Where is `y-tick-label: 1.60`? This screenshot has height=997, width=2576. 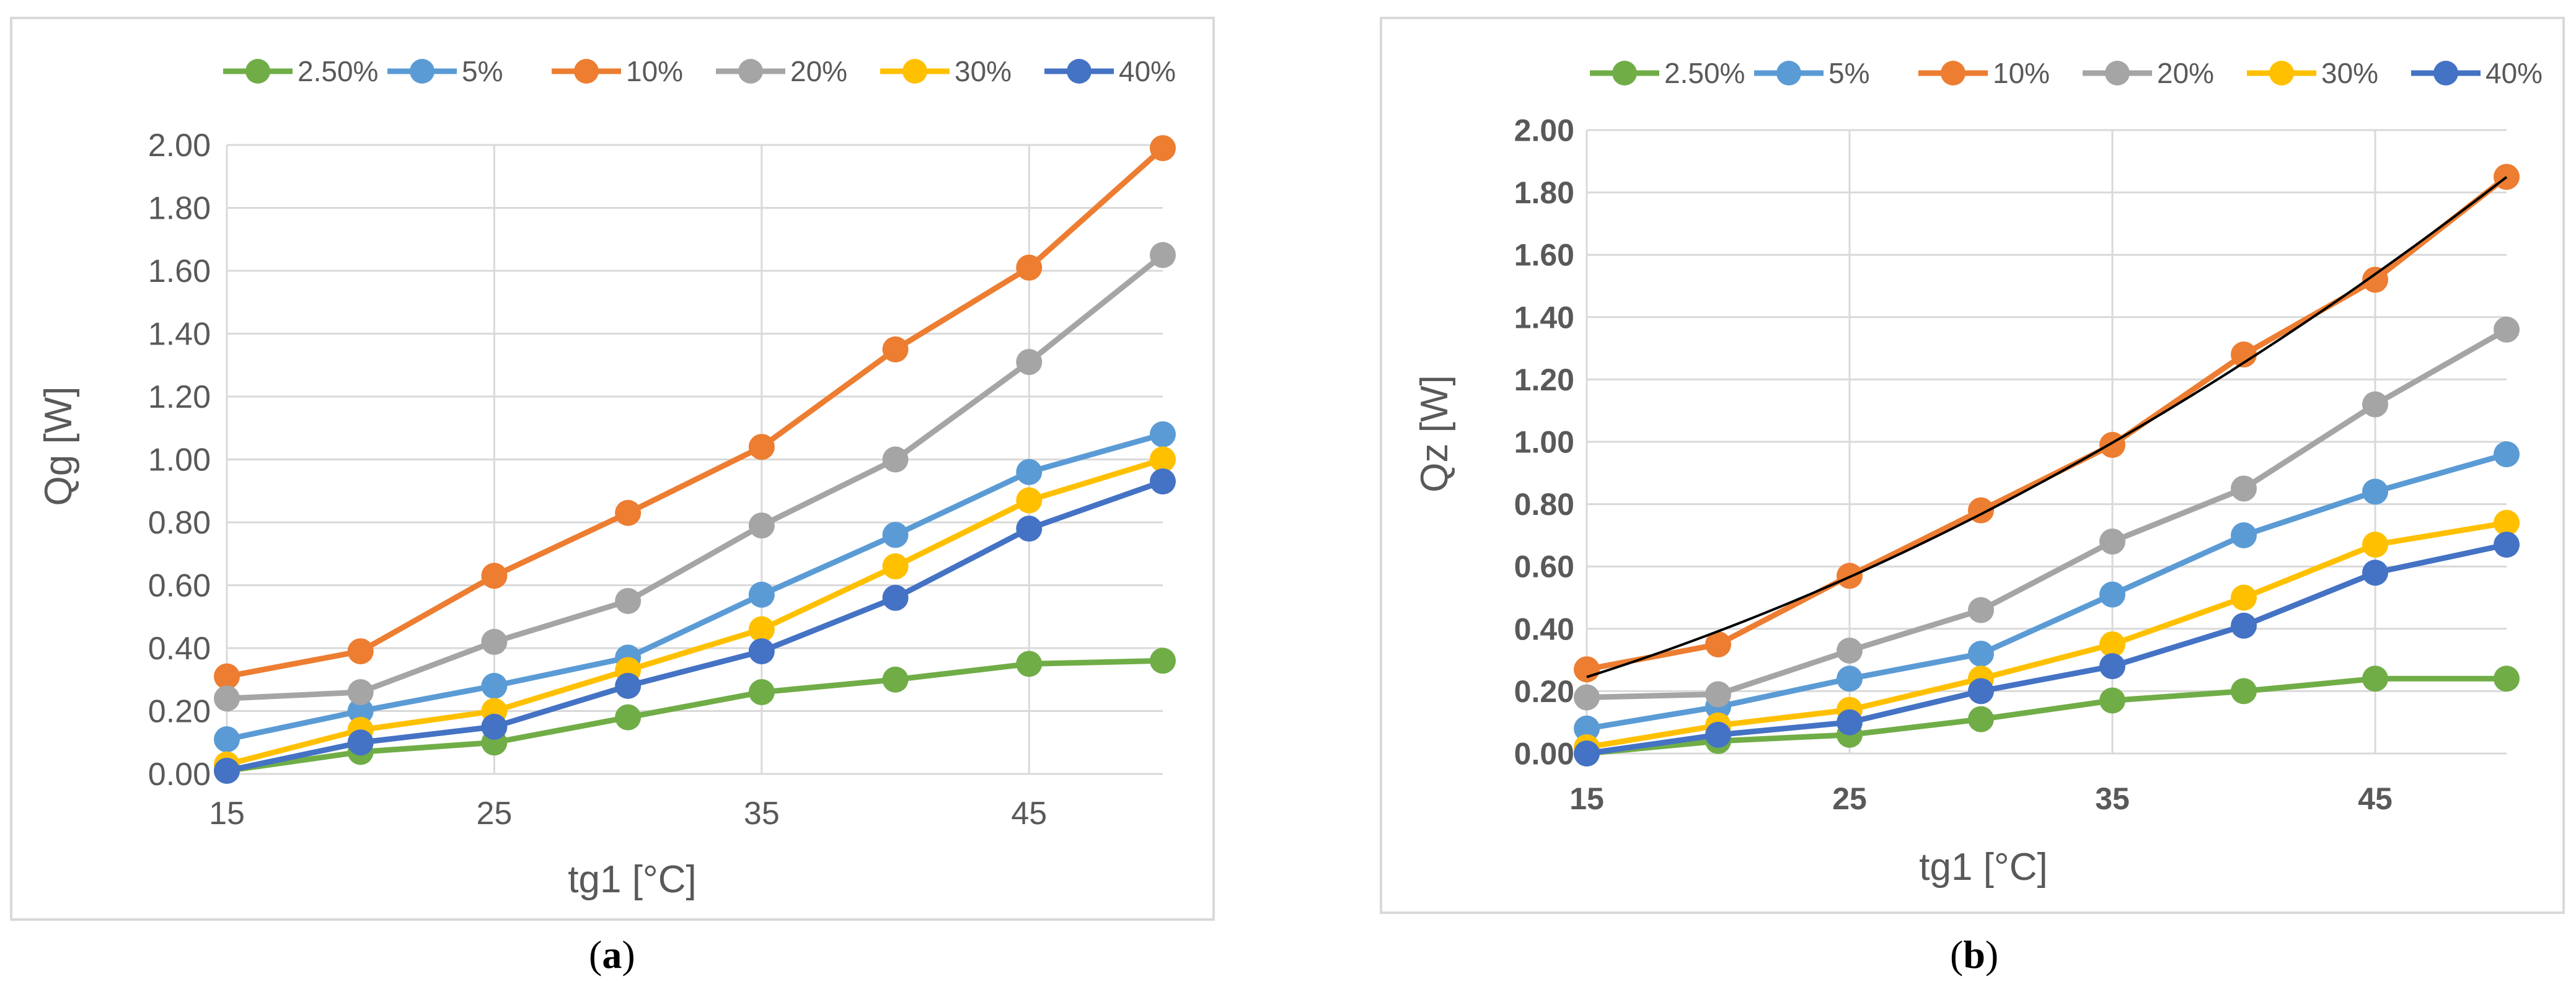
y-tick-label: 1.60 is located at coordinates (1544, 256).